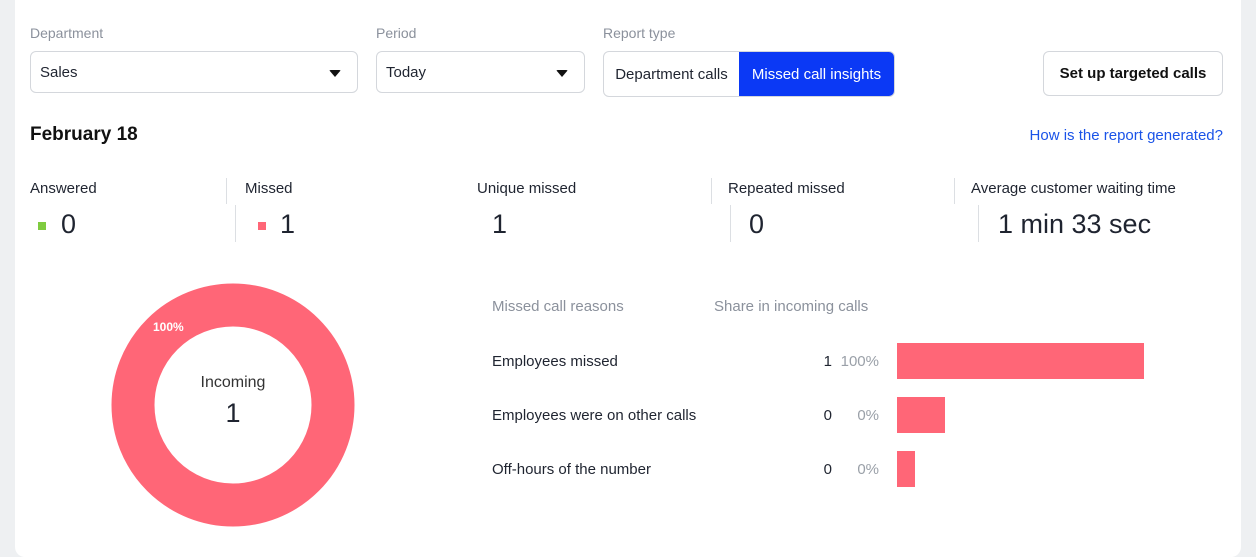  Describe the element at coordinates (791, 306) in the screenshot. I see `share-header: Share in incoming calls` at that location.